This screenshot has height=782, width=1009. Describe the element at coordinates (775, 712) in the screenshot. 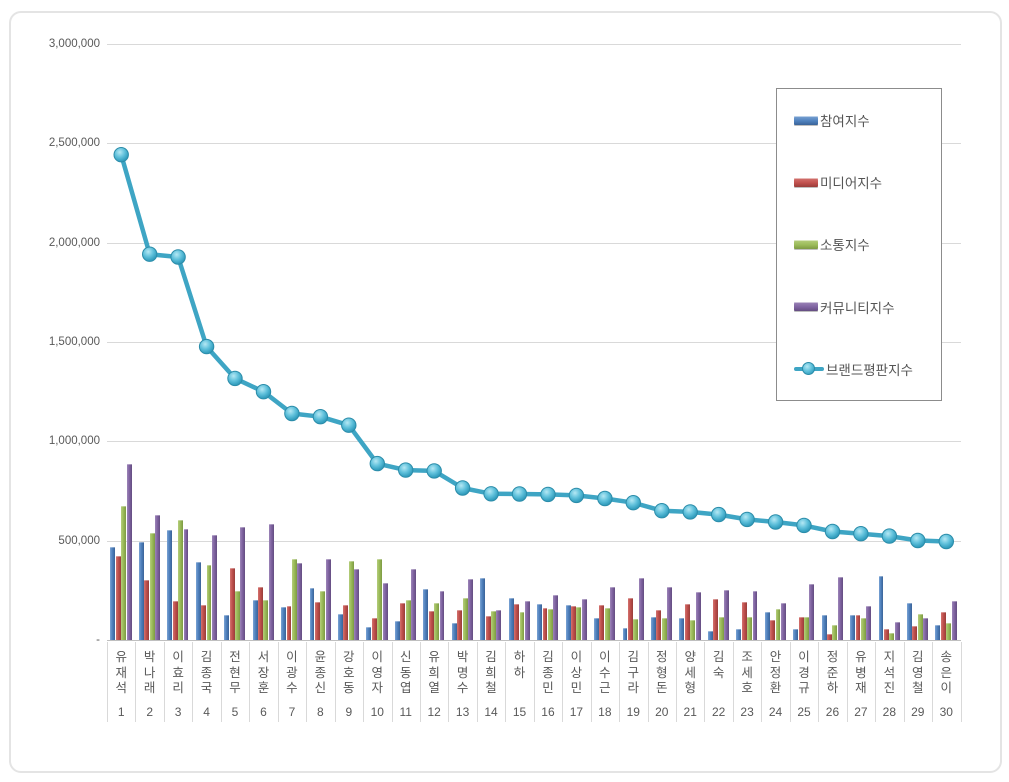

I see `rank-label: 24` at that location.